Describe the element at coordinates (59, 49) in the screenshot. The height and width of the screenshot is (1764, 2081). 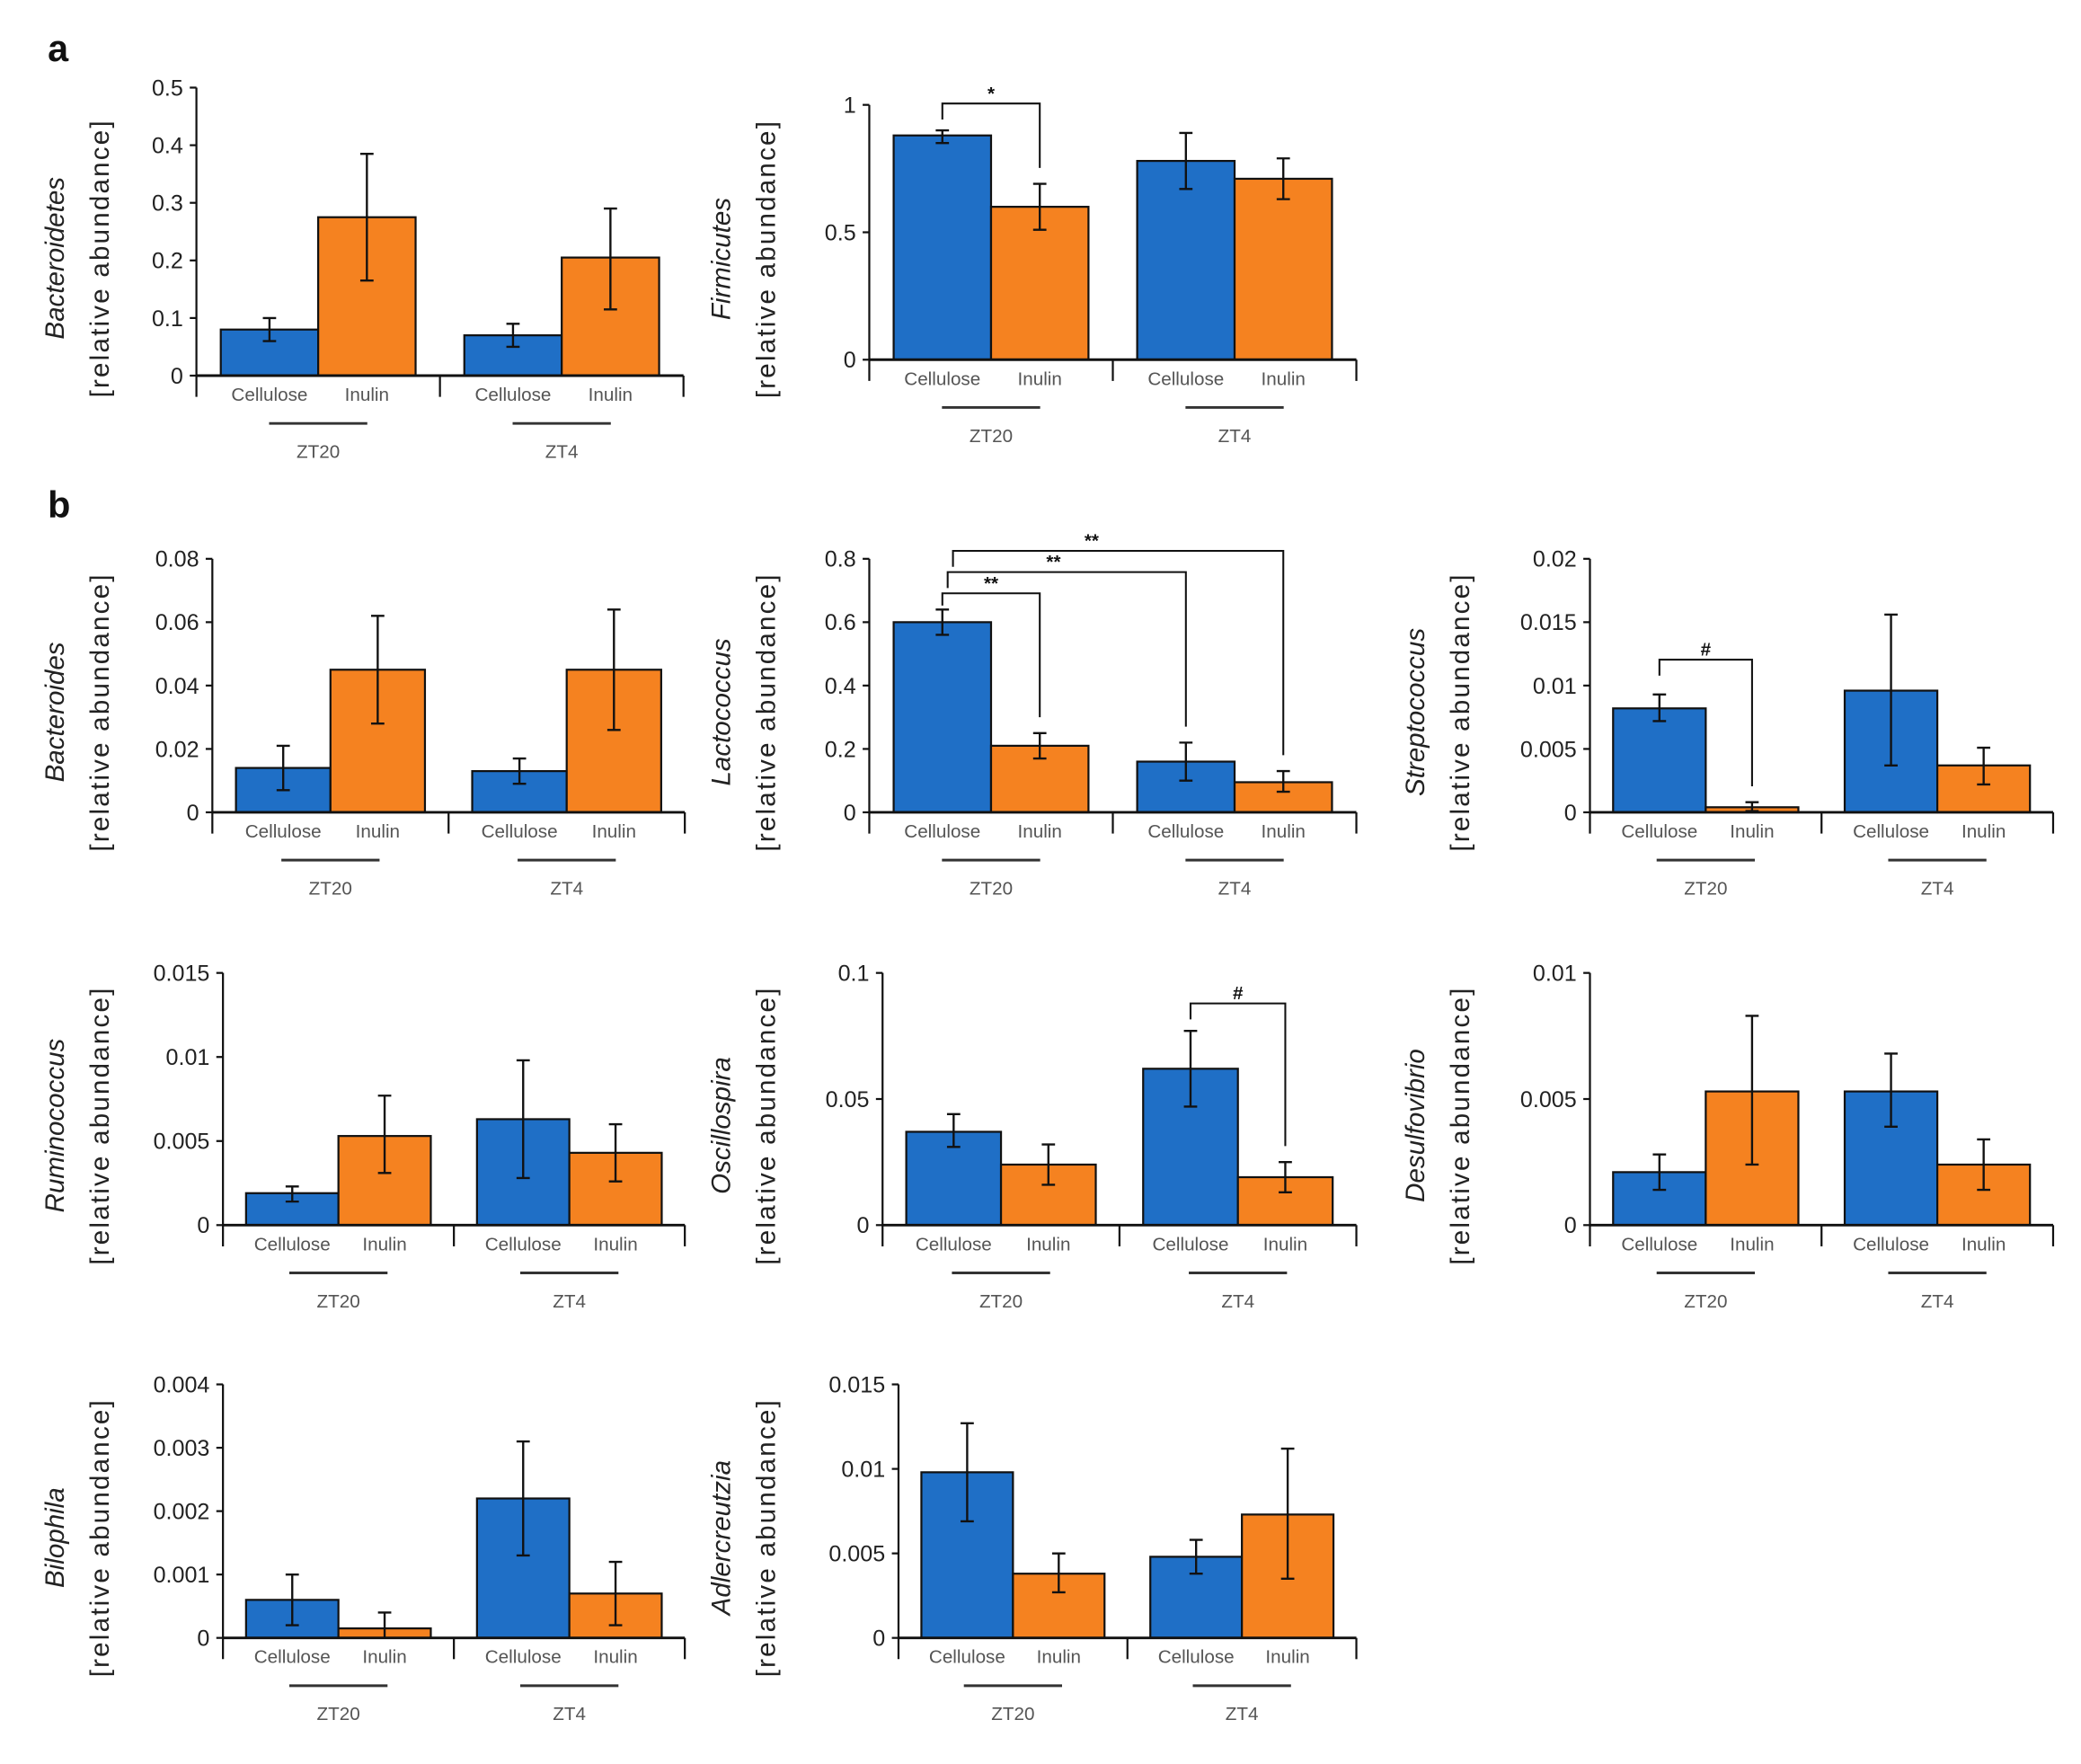
I see `panel-label-a: a` at that location.